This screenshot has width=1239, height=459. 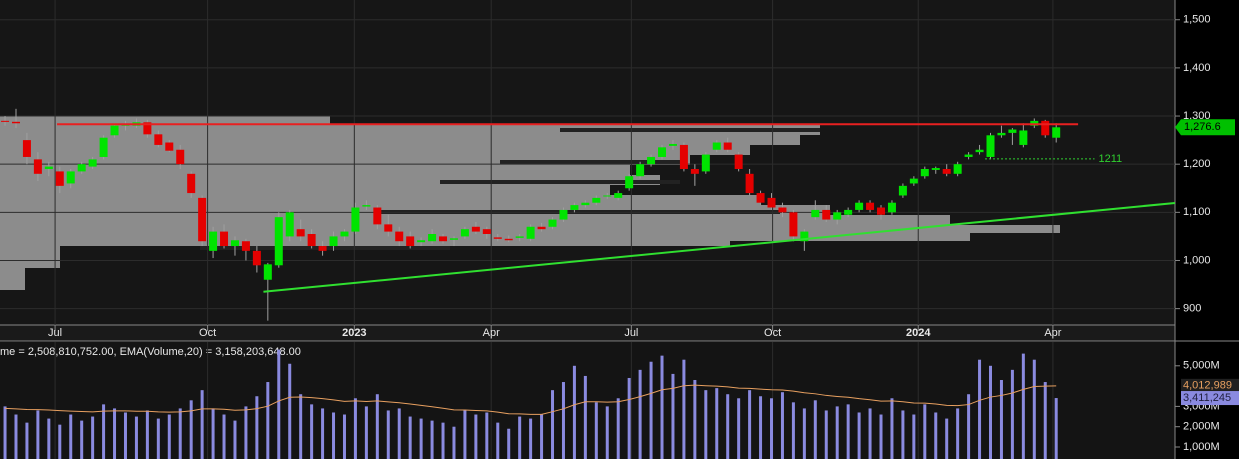 What do you see at coordinates (1197, 212) in the screenshot?
I see `y-tick-label: 1,100` at bounding box center [1197, 212].